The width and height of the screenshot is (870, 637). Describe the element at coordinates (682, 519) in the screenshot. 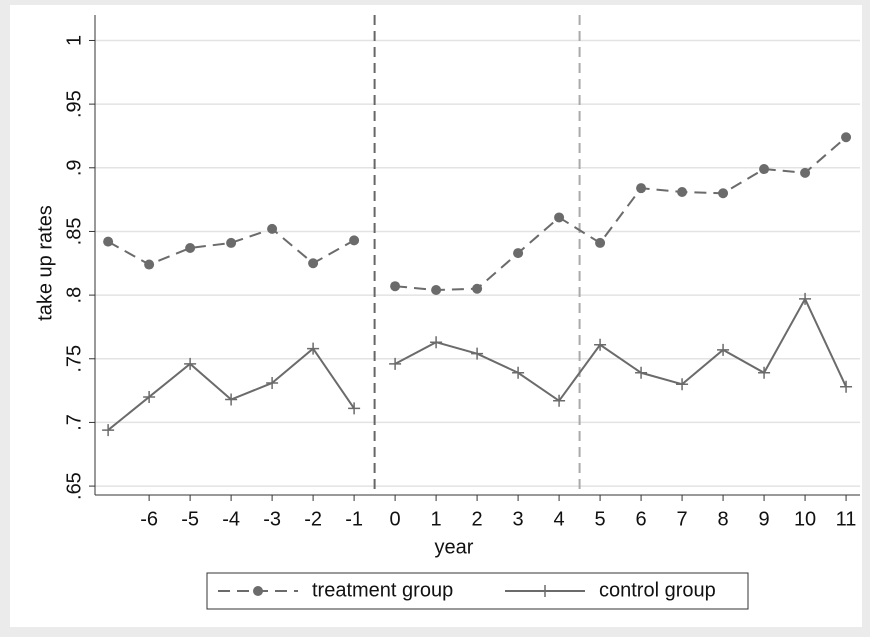

I see `x-tick-label: 7` at that location.